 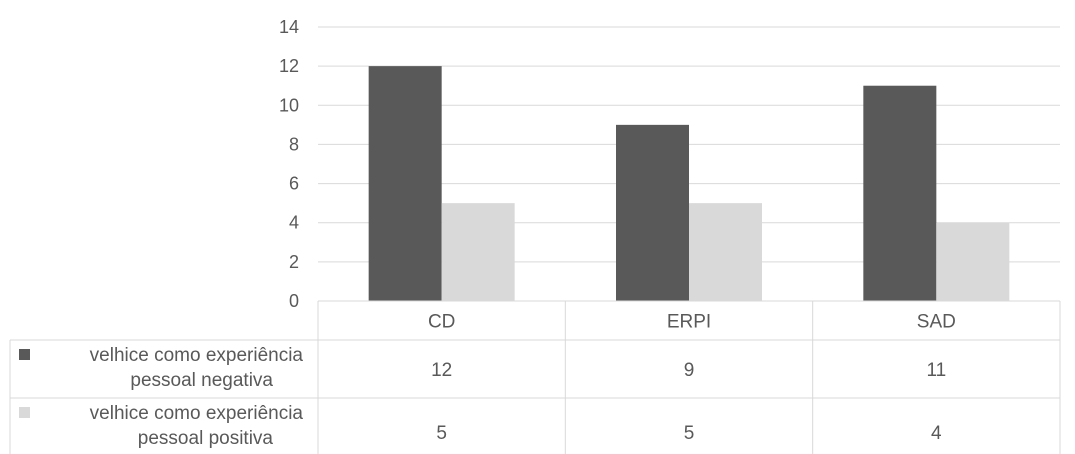 I want to click on y-axis-ticks: 0 2 4 6 8 10 12 14, so click(x=289, y=164).